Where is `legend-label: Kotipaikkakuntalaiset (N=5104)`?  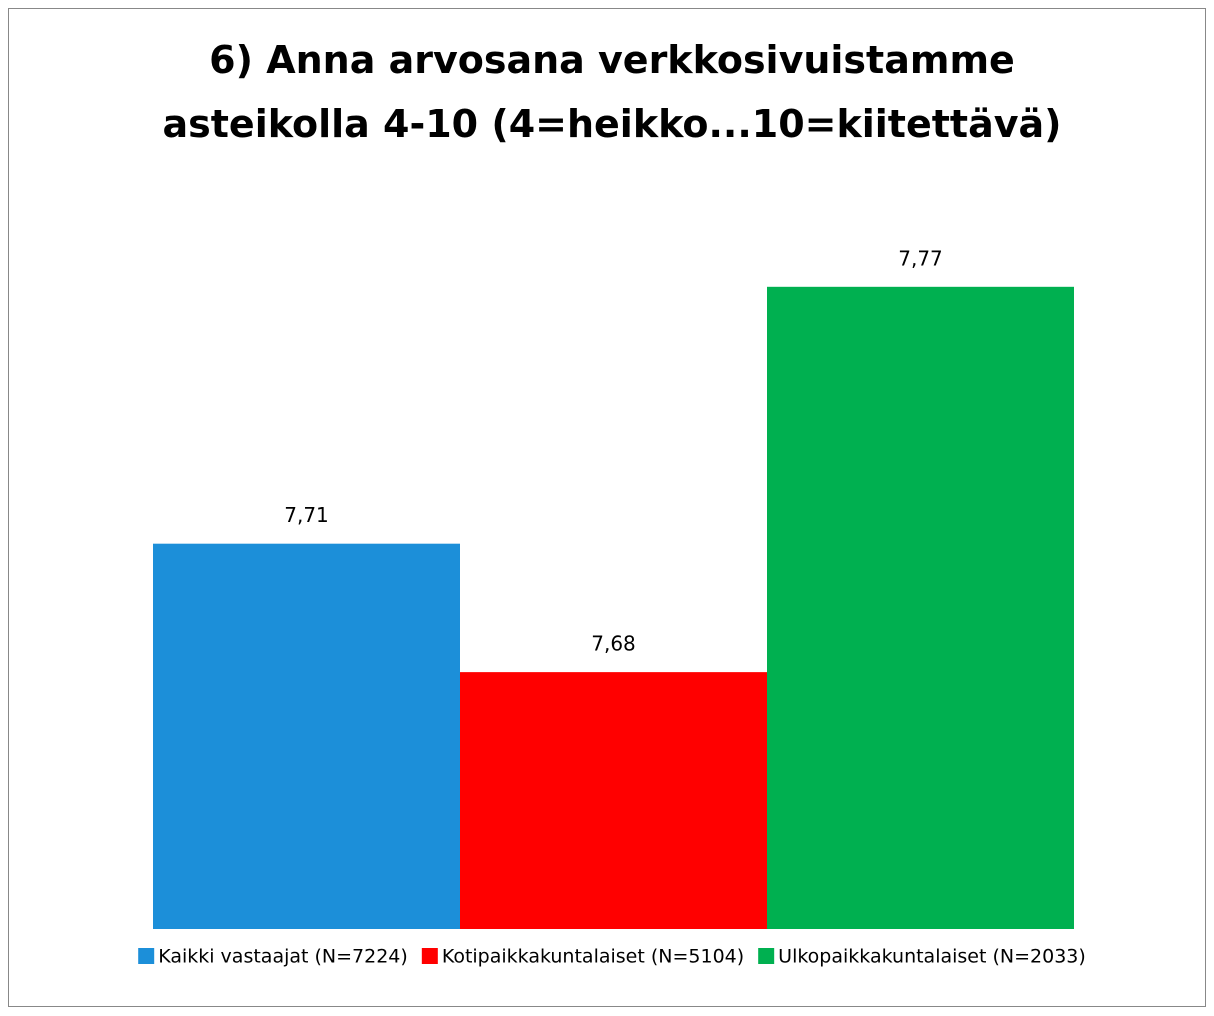
legend-label: Kotipaikkakuntalaiset (N=5104) is located at coordinates (593, 957).